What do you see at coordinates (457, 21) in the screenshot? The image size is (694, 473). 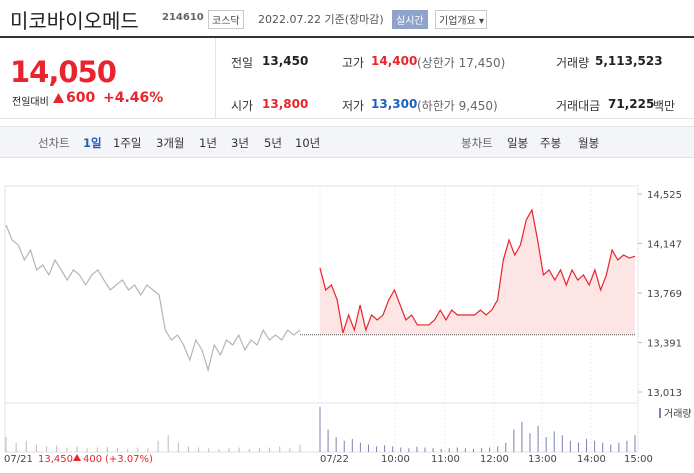 I see `company-info: 기업개요` at bounding box center [457, 21].